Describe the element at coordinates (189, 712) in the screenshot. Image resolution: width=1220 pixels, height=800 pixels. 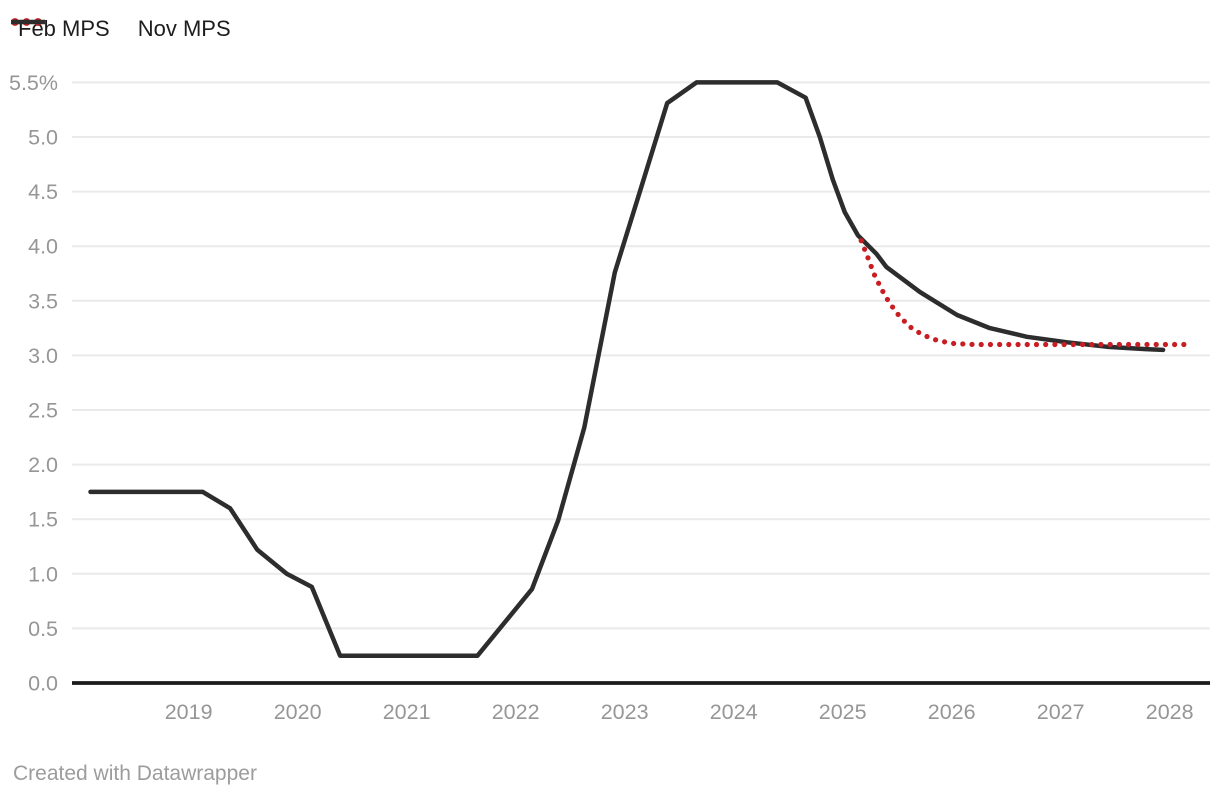
I see `x-tick-label: 2019` at that location.